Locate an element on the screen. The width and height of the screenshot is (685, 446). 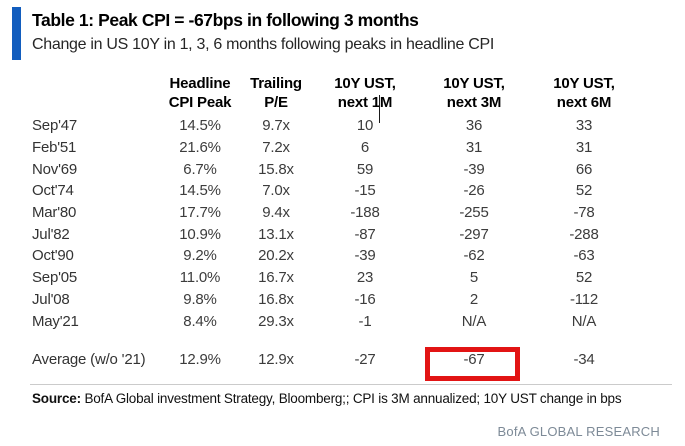
text-cursor-artifact is located at coordinates (379, 109).